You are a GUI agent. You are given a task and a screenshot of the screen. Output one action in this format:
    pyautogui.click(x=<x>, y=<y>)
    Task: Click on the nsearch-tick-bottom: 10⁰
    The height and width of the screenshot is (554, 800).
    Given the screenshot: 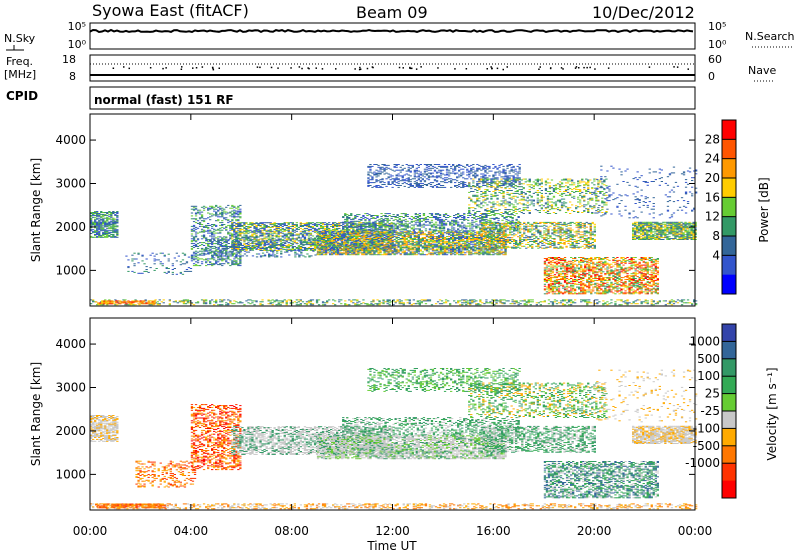 What is the action you would take?
    pyautogui.click(x=717, y=44)
    